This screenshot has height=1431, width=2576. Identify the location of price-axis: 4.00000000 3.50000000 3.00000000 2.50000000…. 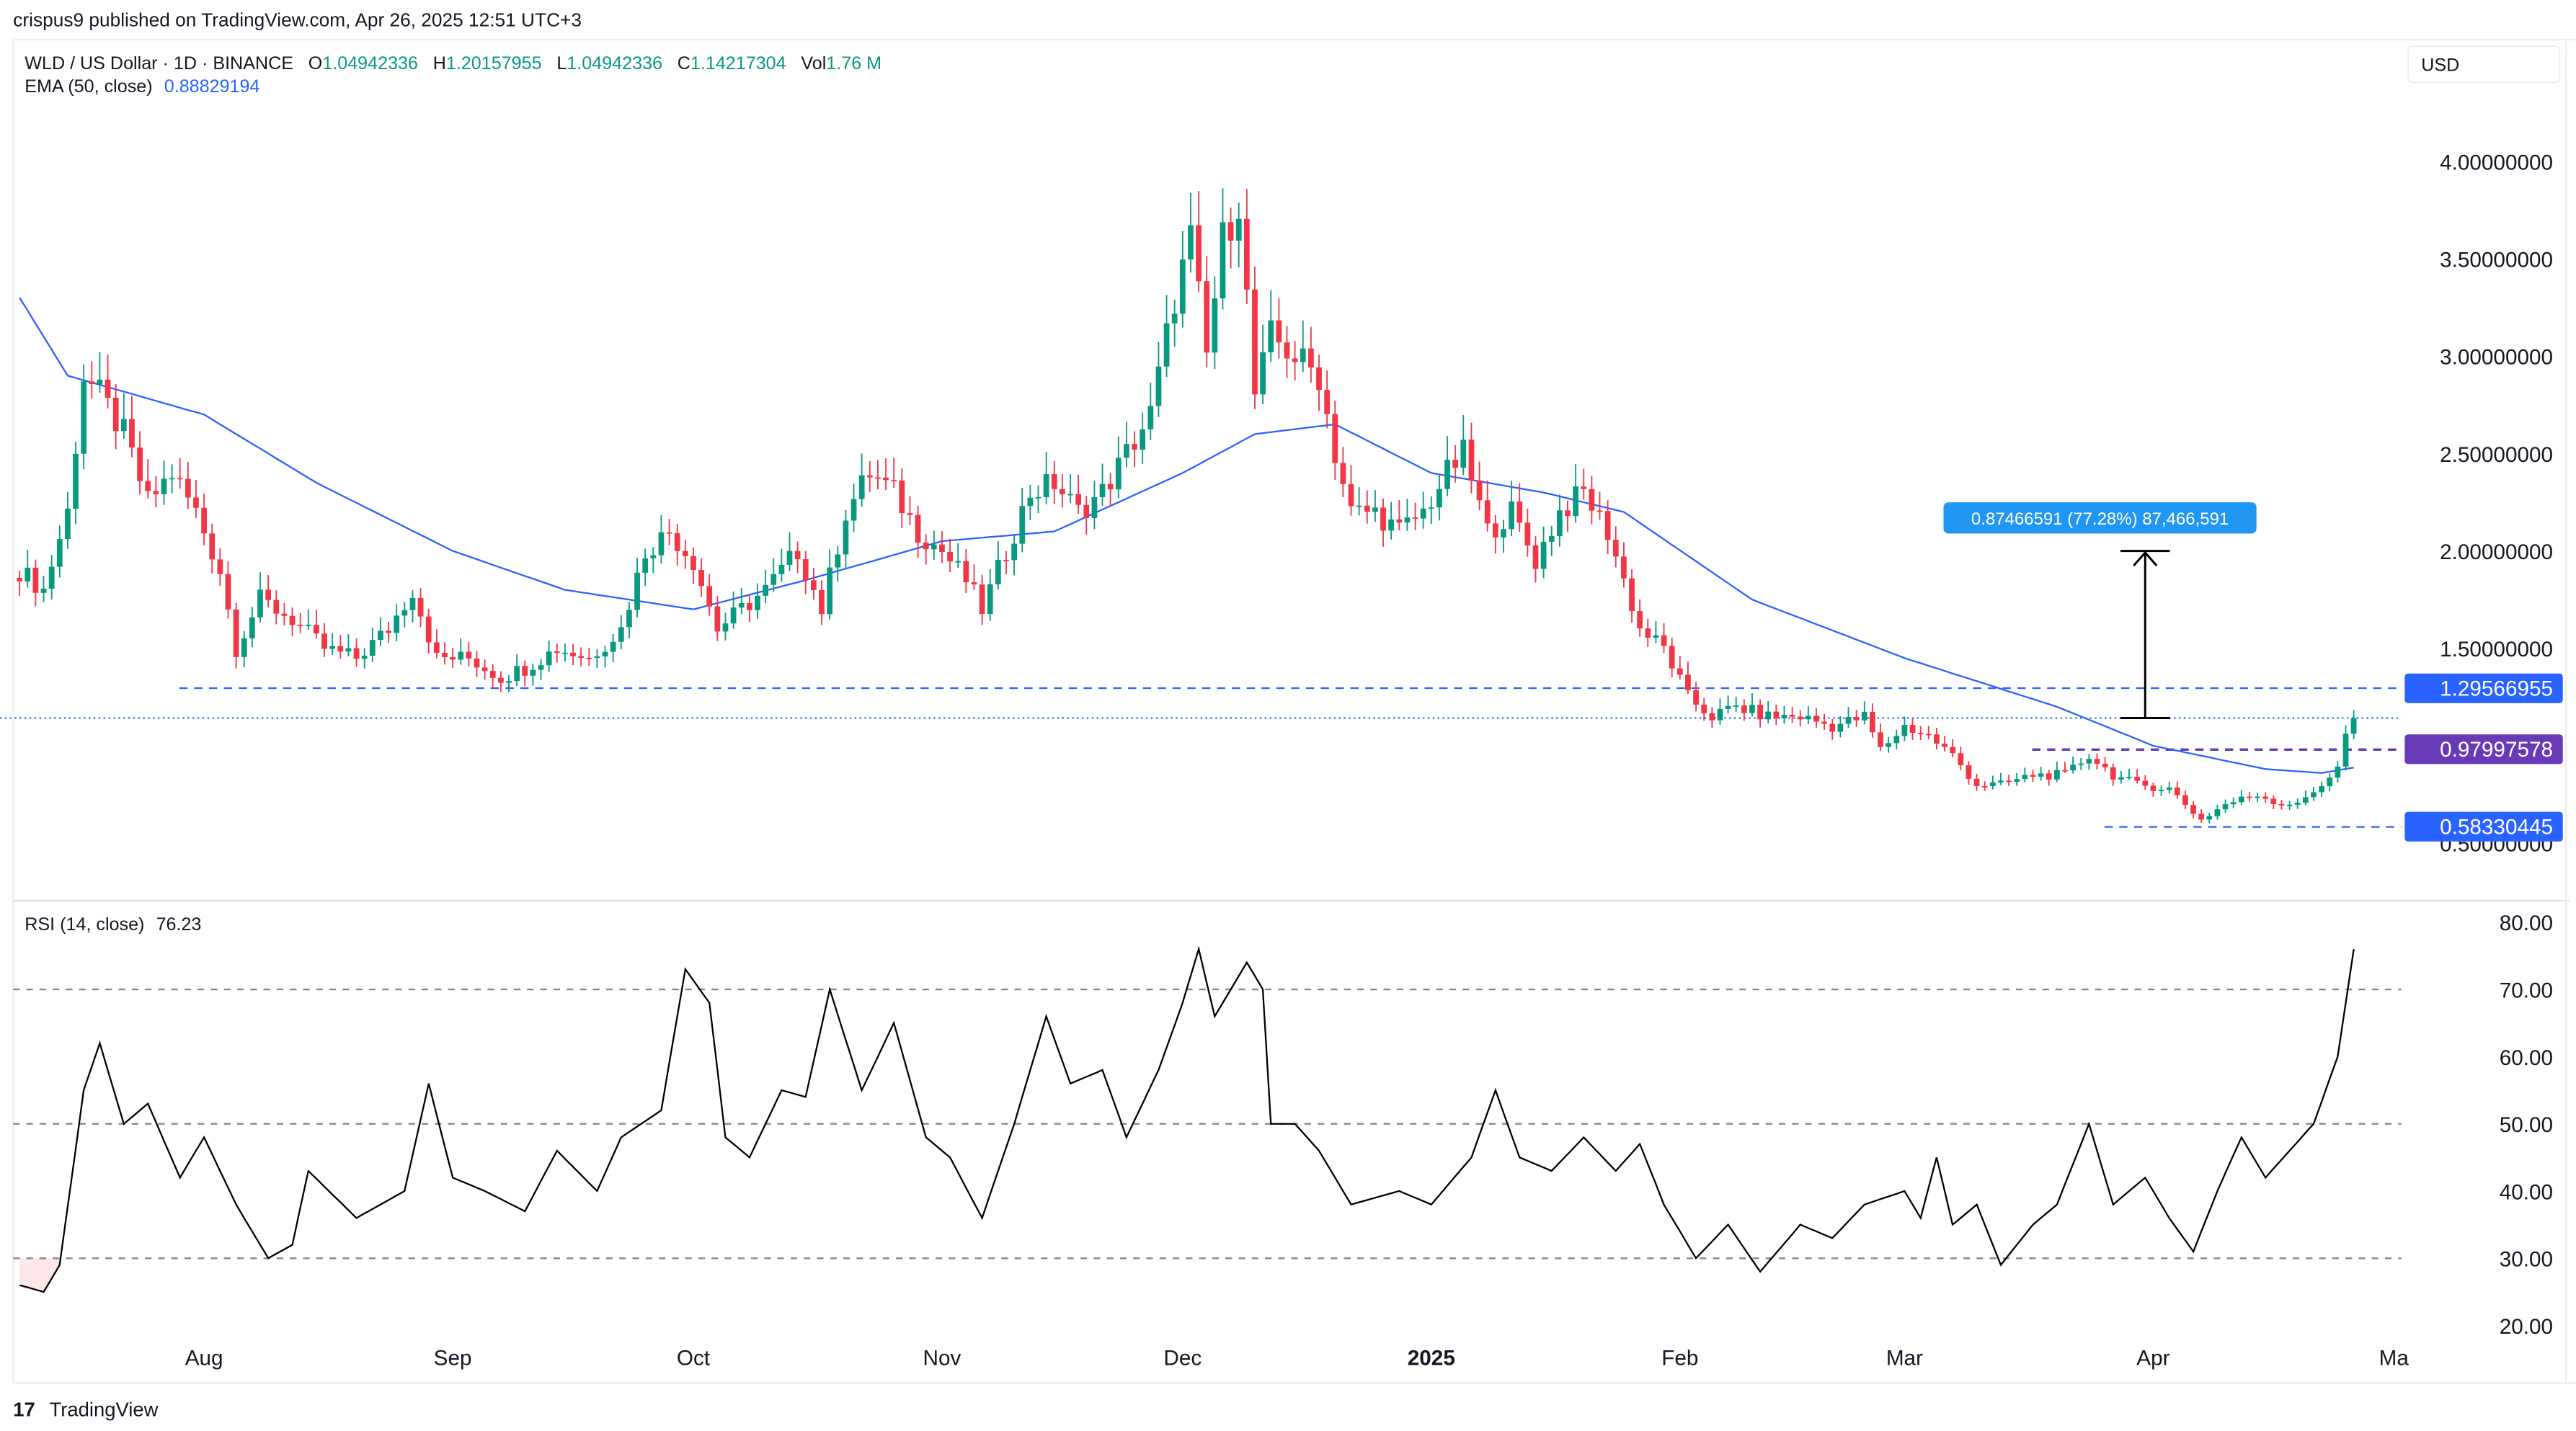
(2496, 504).